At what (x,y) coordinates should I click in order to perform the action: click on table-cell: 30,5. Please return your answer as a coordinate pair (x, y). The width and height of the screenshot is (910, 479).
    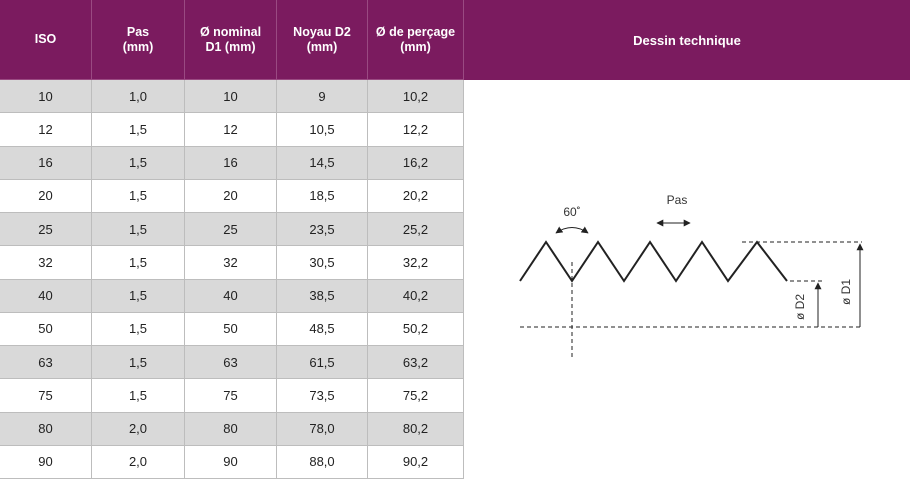
    Looking at the image, I should click on (322, 263).